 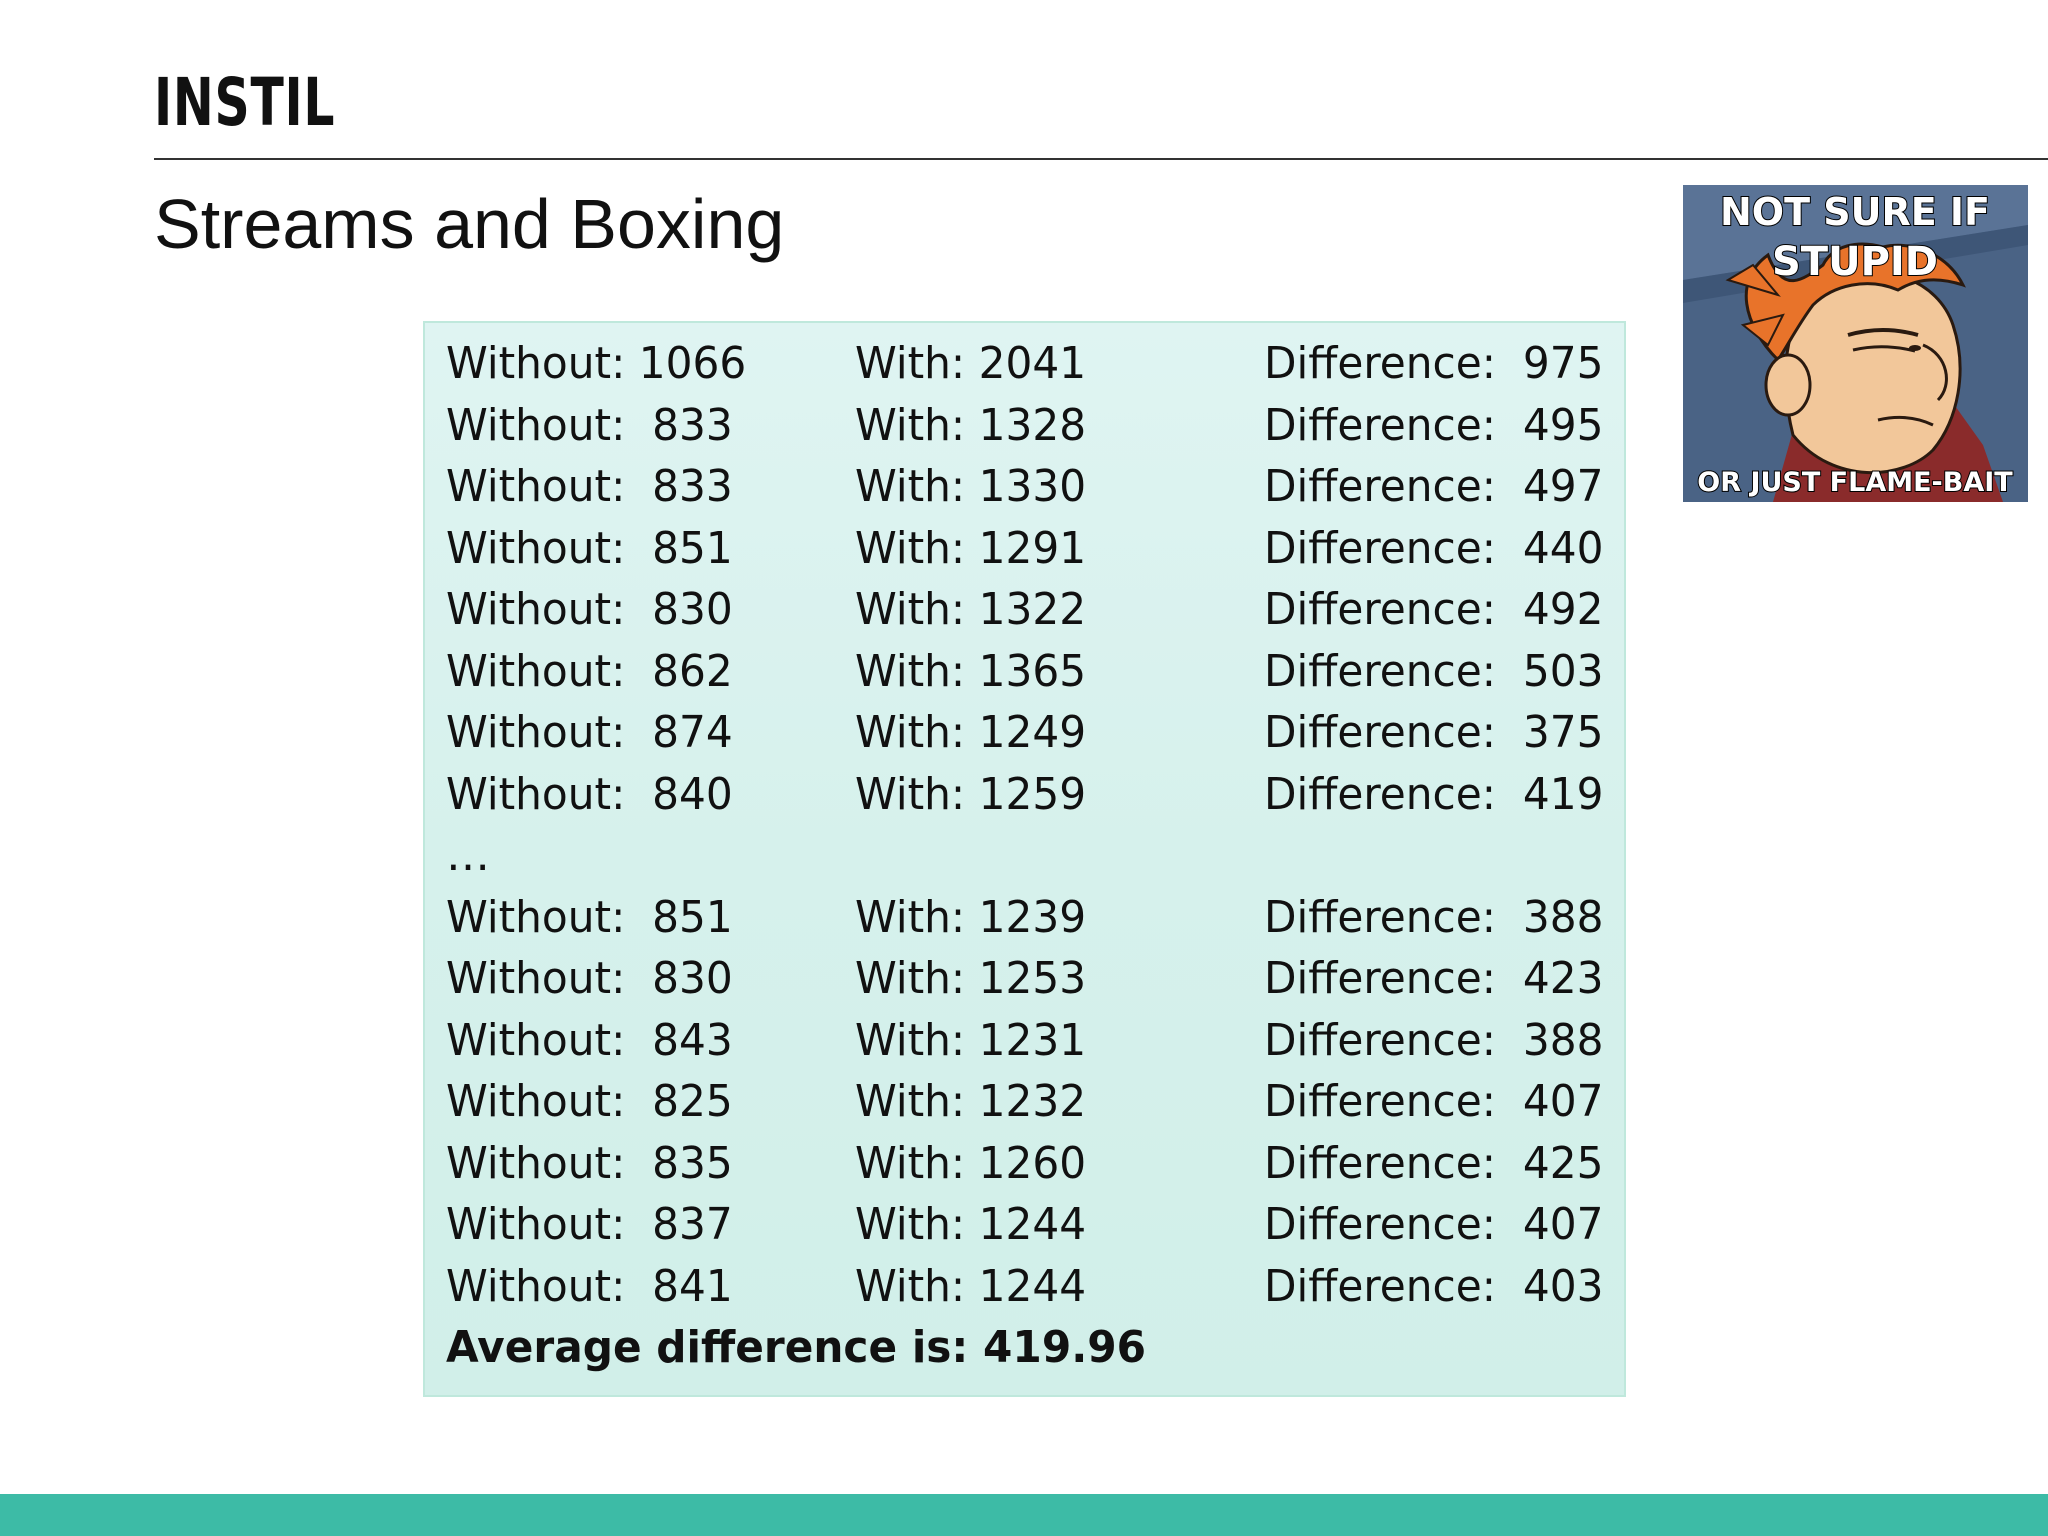 I want to click on difference-value: Difference: 495, so click(x=1434, y=425).